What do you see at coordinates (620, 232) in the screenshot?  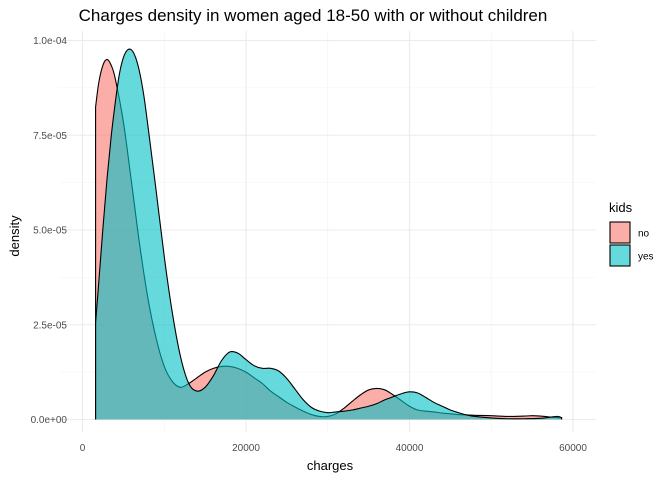 I see `legend-swatch-no` at bounding box center [620, 232].